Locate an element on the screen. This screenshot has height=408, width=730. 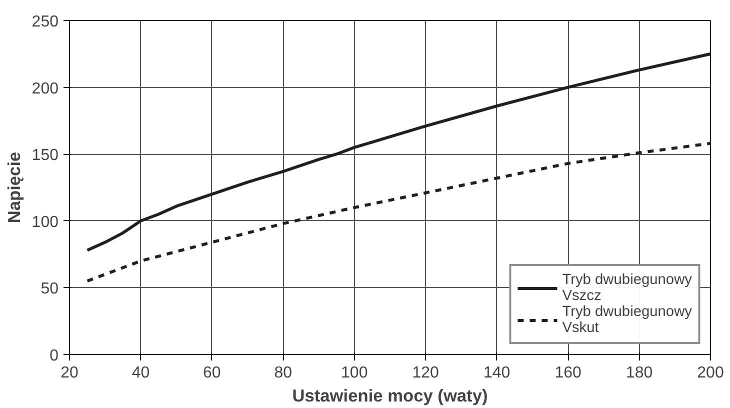
legend-label: Tryb dwubiegunowy Vskut is located at coordinates (627, 320).